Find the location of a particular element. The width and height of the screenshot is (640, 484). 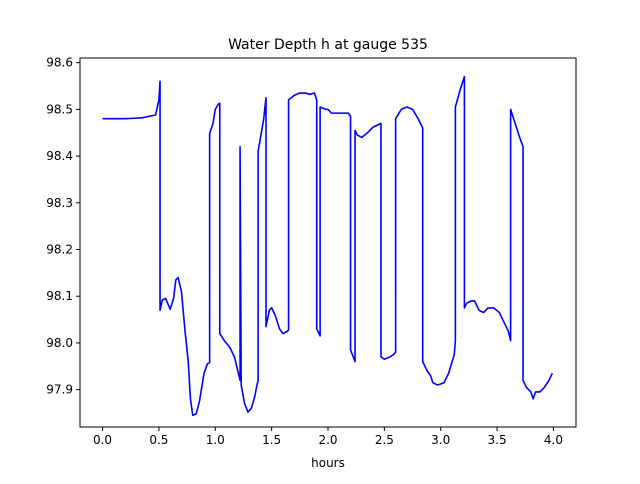

chart-title: Water Depth h at gauge 535 is located at coordinates (328, 45).